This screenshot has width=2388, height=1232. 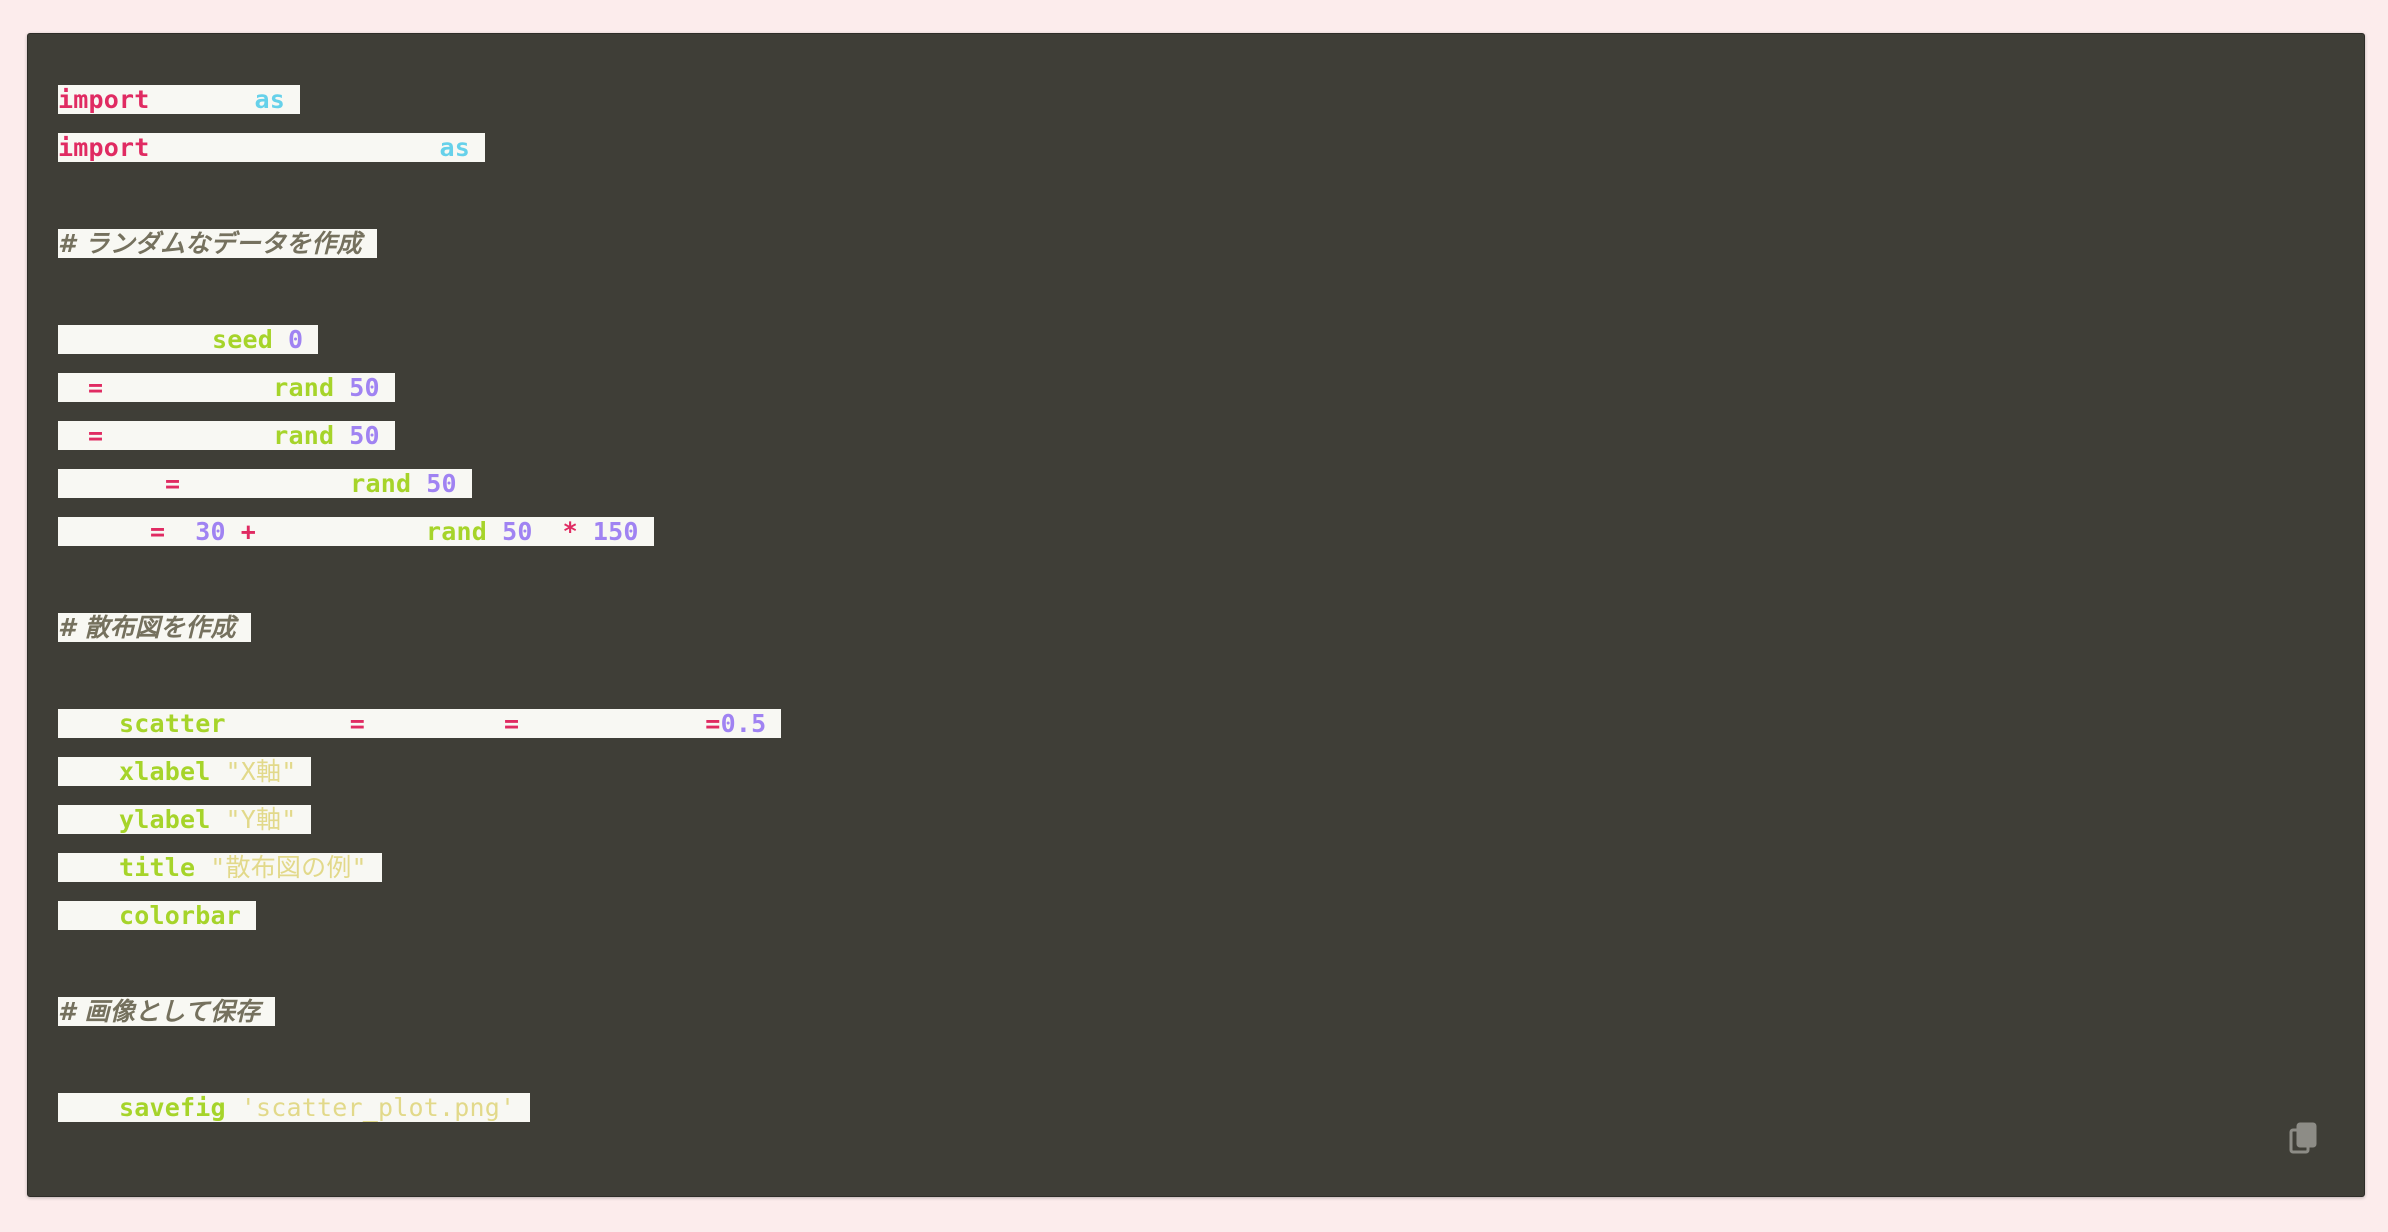 I want to click on code-line: colorbar, so click(x=419, y=915).